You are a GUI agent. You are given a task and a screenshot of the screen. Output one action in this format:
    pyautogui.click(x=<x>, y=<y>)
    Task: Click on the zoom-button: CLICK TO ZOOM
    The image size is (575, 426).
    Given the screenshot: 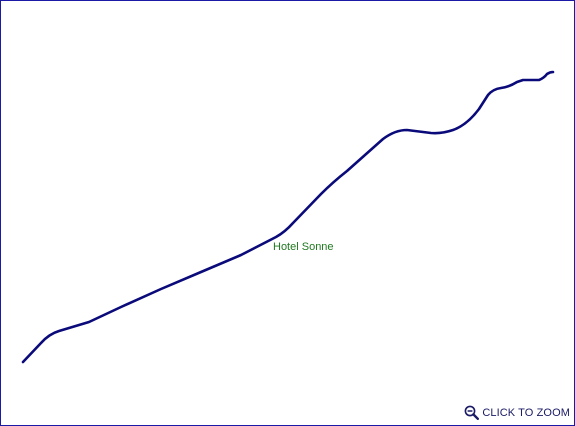 What is the action you would take?
    pyautogui.click(x=517, y=412)
    